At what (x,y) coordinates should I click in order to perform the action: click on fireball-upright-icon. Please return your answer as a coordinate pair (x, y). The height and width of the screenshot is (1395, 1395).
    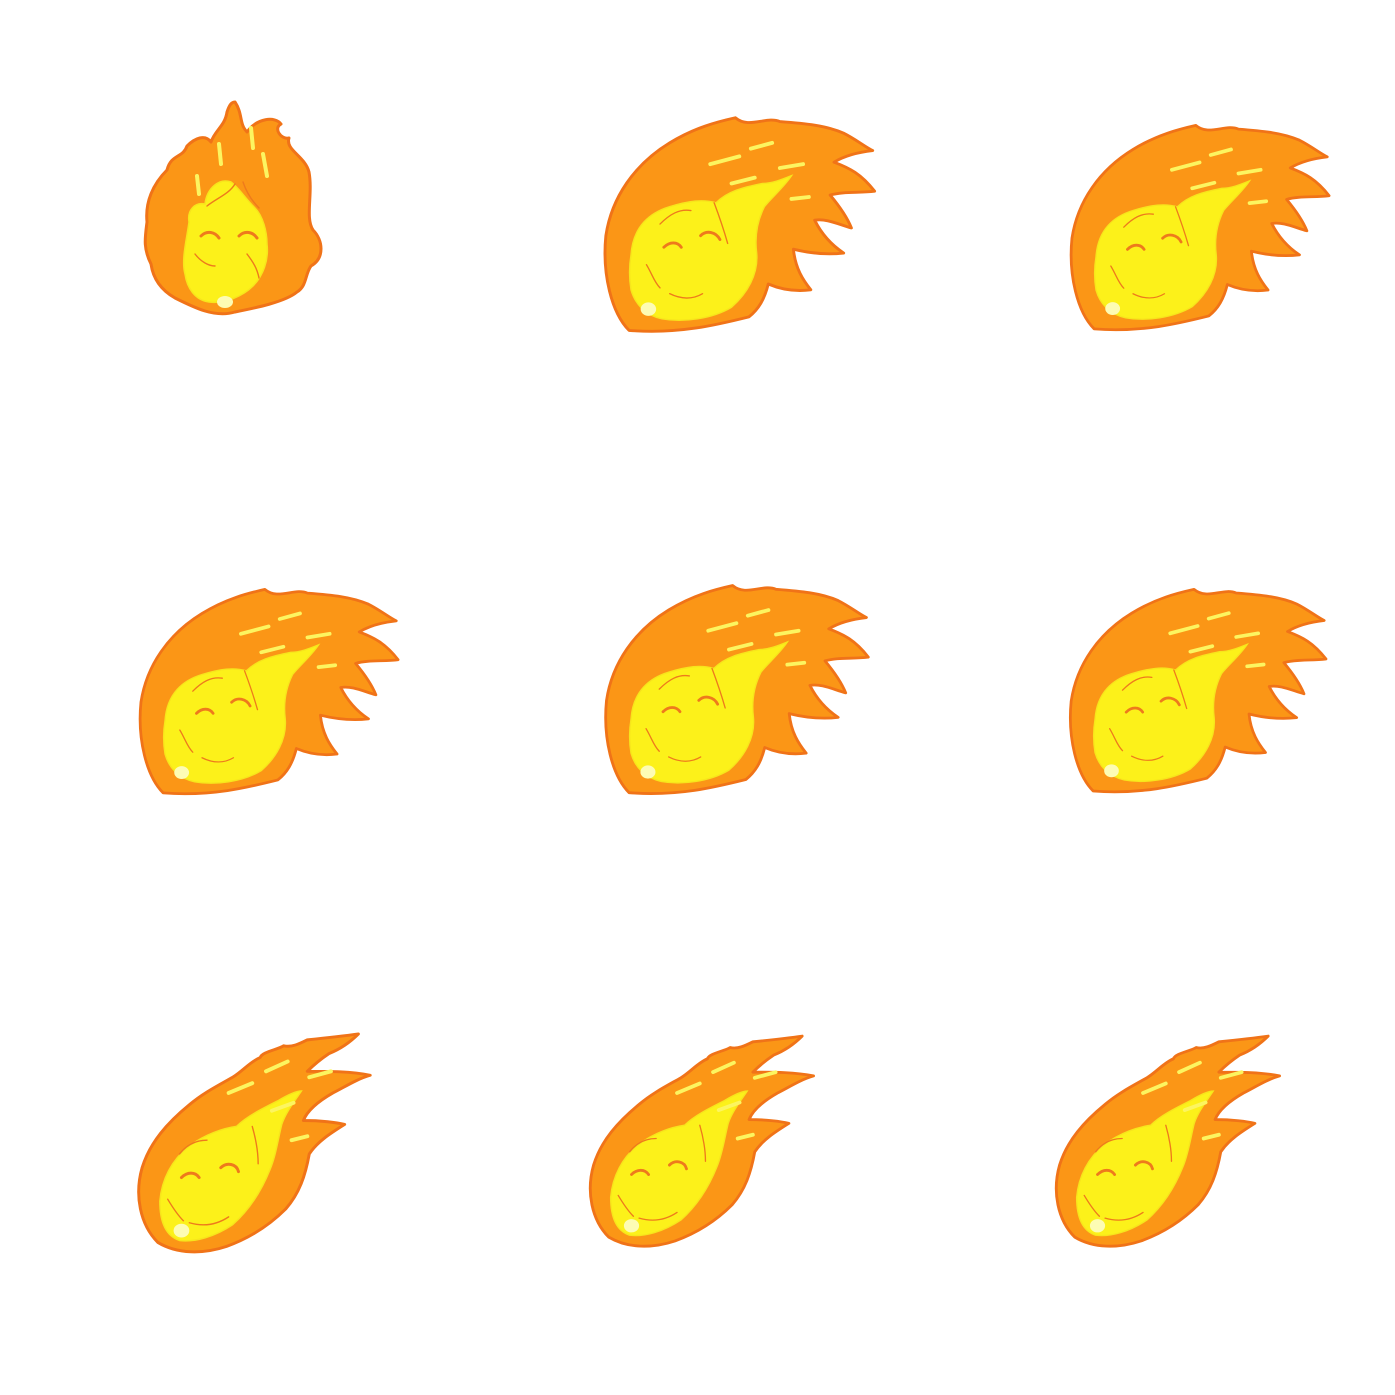
    Looking at the image, I should click on (233, 208).